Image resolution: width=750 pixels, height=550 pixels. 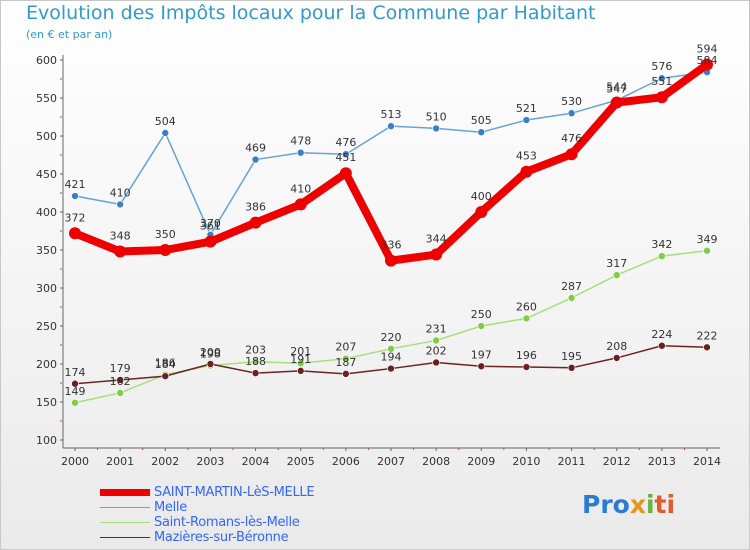 What do you see at coordinates (391, 114) in the screenshot?
I see `data-label-melle: 513` at bounding box center [391, 114].